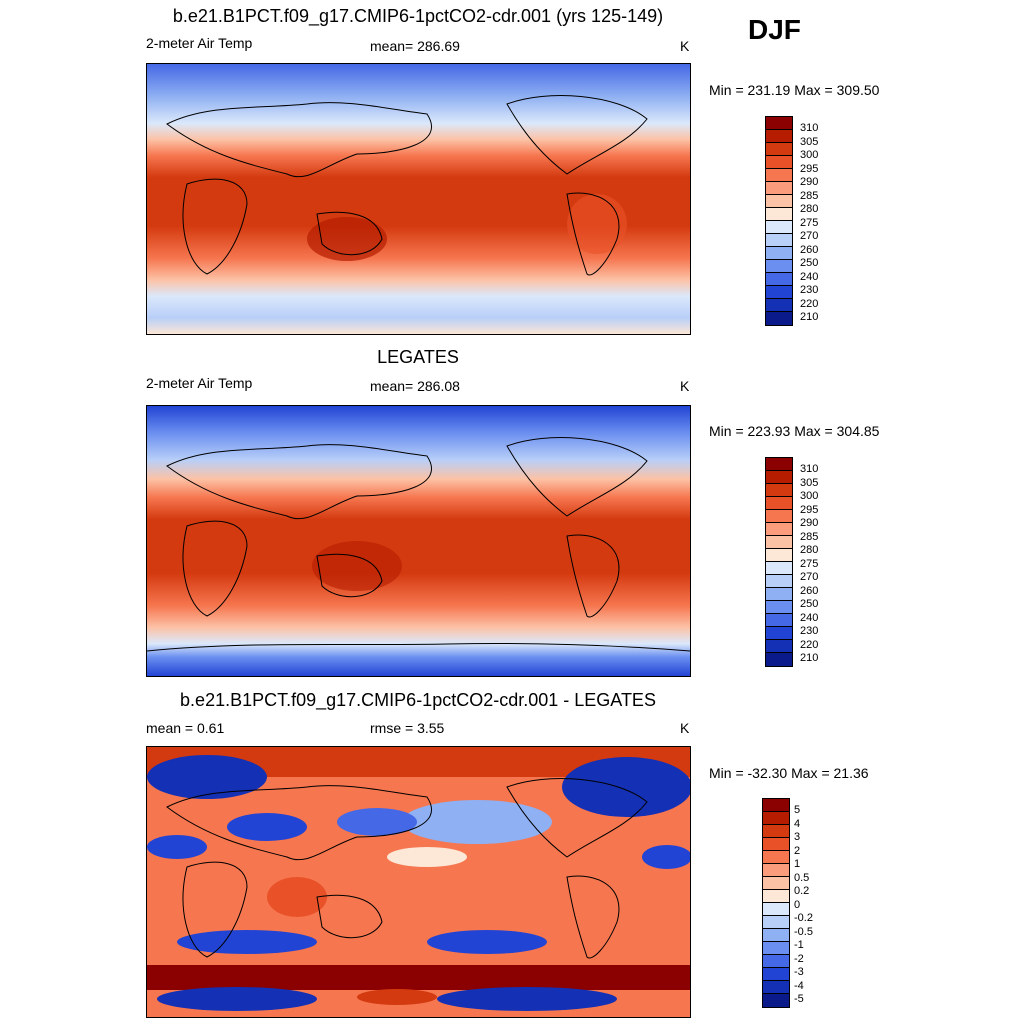  I want to click on diff-map, so click(418, 882).